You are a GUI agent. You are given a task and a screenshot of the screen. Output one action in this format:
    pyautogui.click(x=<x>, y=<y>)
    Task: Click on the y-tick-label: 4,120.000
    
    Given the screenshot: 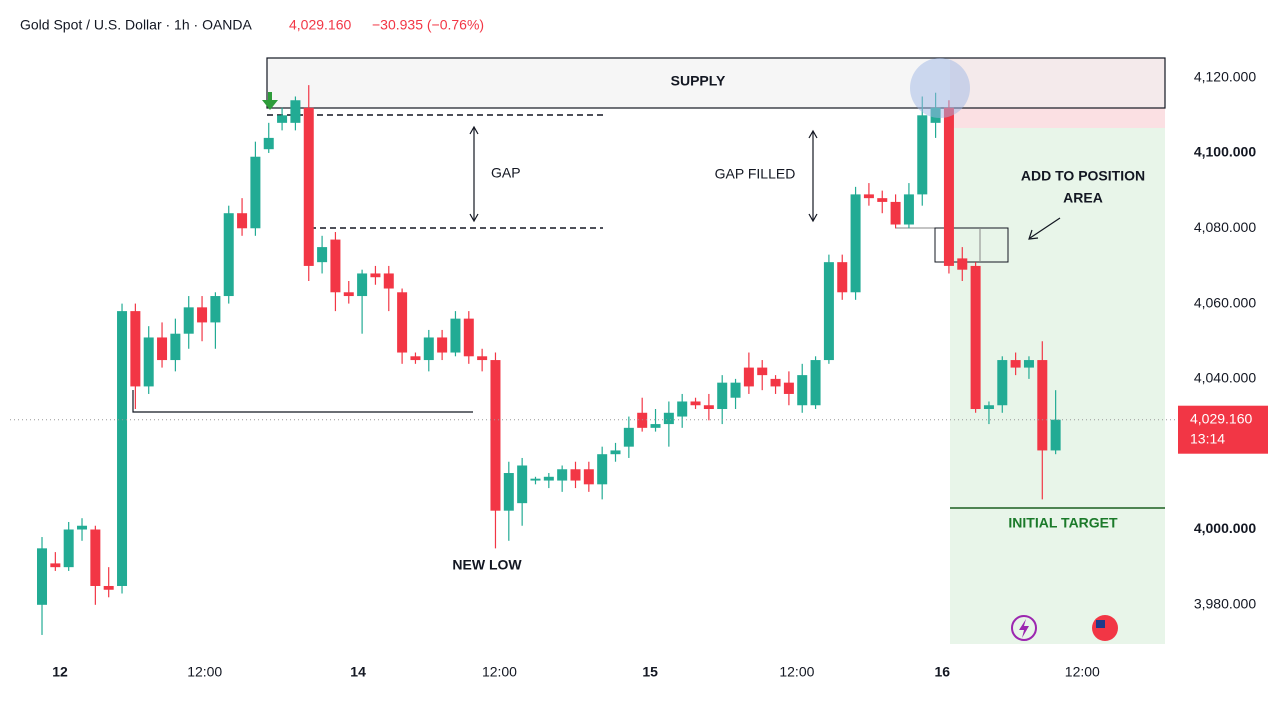 What is the action you would take?
    pyautogui.click(x=1225, y=76)
    